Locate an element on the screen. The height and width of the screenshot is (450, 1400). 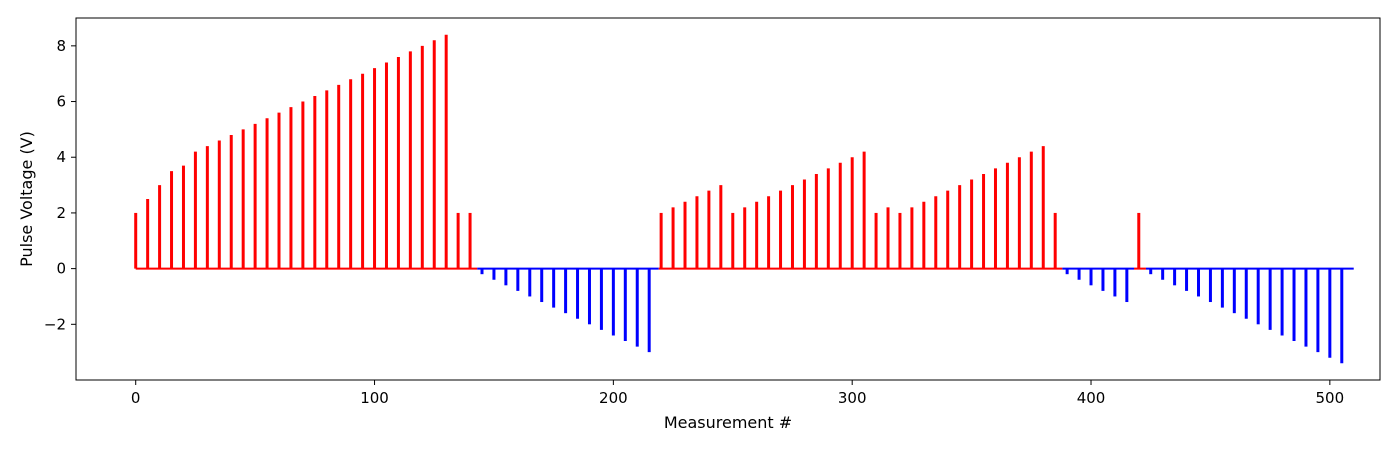
x-tick-label: 0 is located at coordinates (136, 398).